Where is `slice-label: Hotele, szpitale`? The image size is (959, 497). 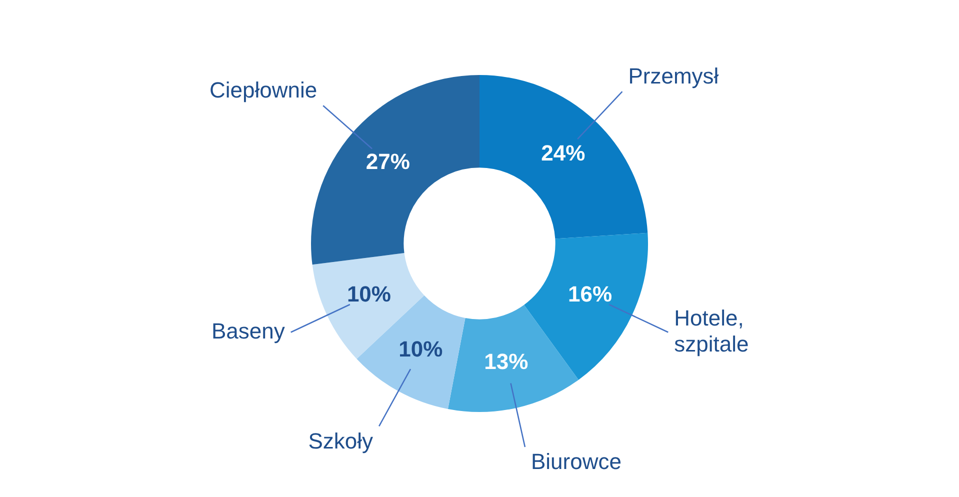
slice-label: Hotele, szpitale is located at coordinates (711, 330).